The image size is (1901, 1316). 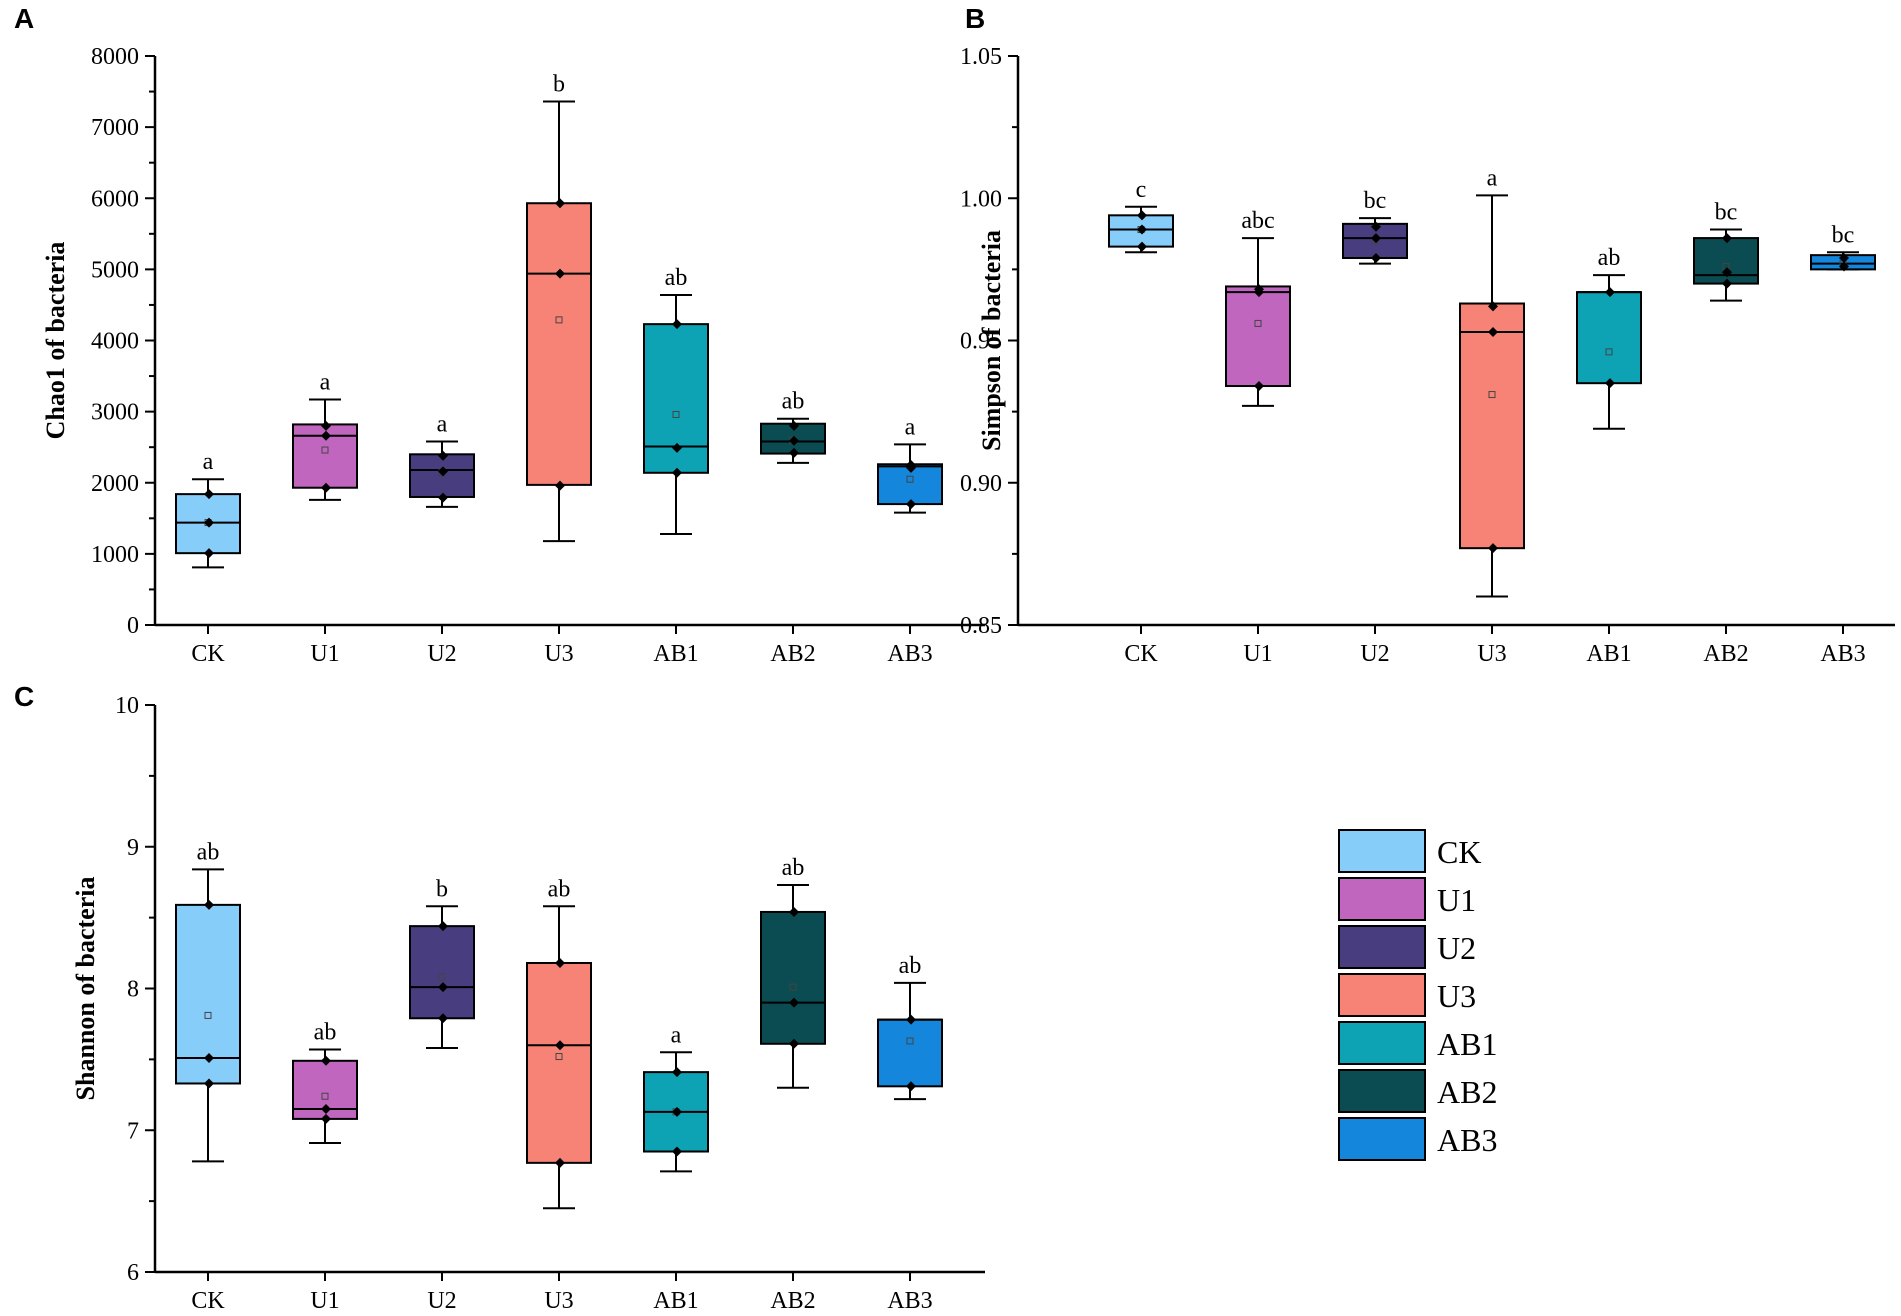 I want to click on legend-item-ab2: AB2, so click(x=1417, y=1091).